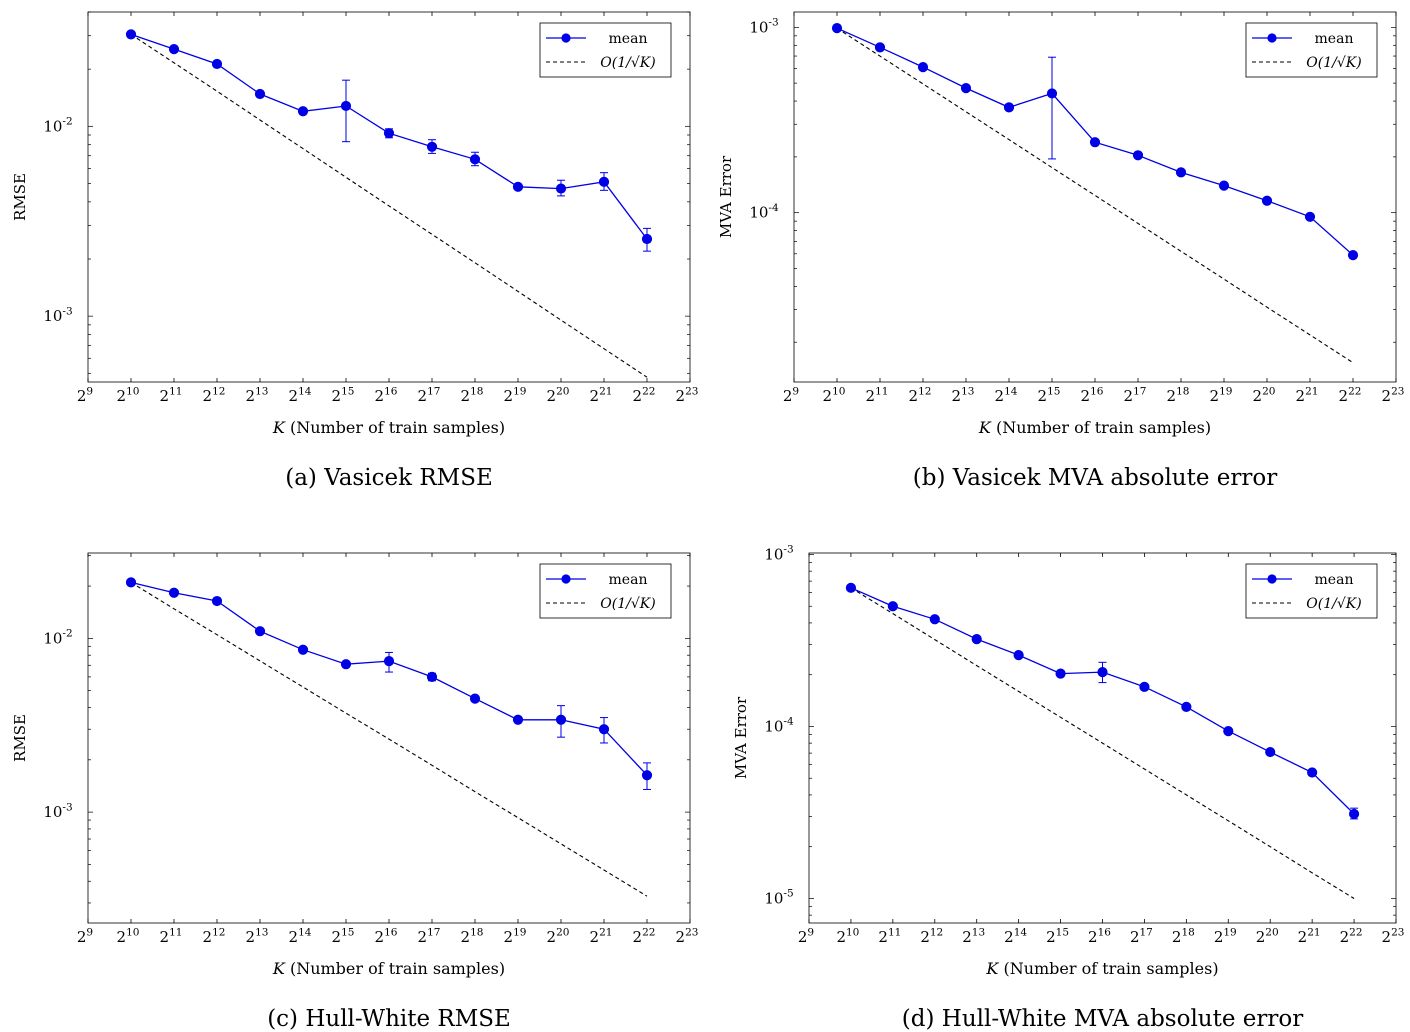 The height and width of the screenshot is (1032, 1410). I want to click on y-axis-label: RMSE, so click(20, 197).